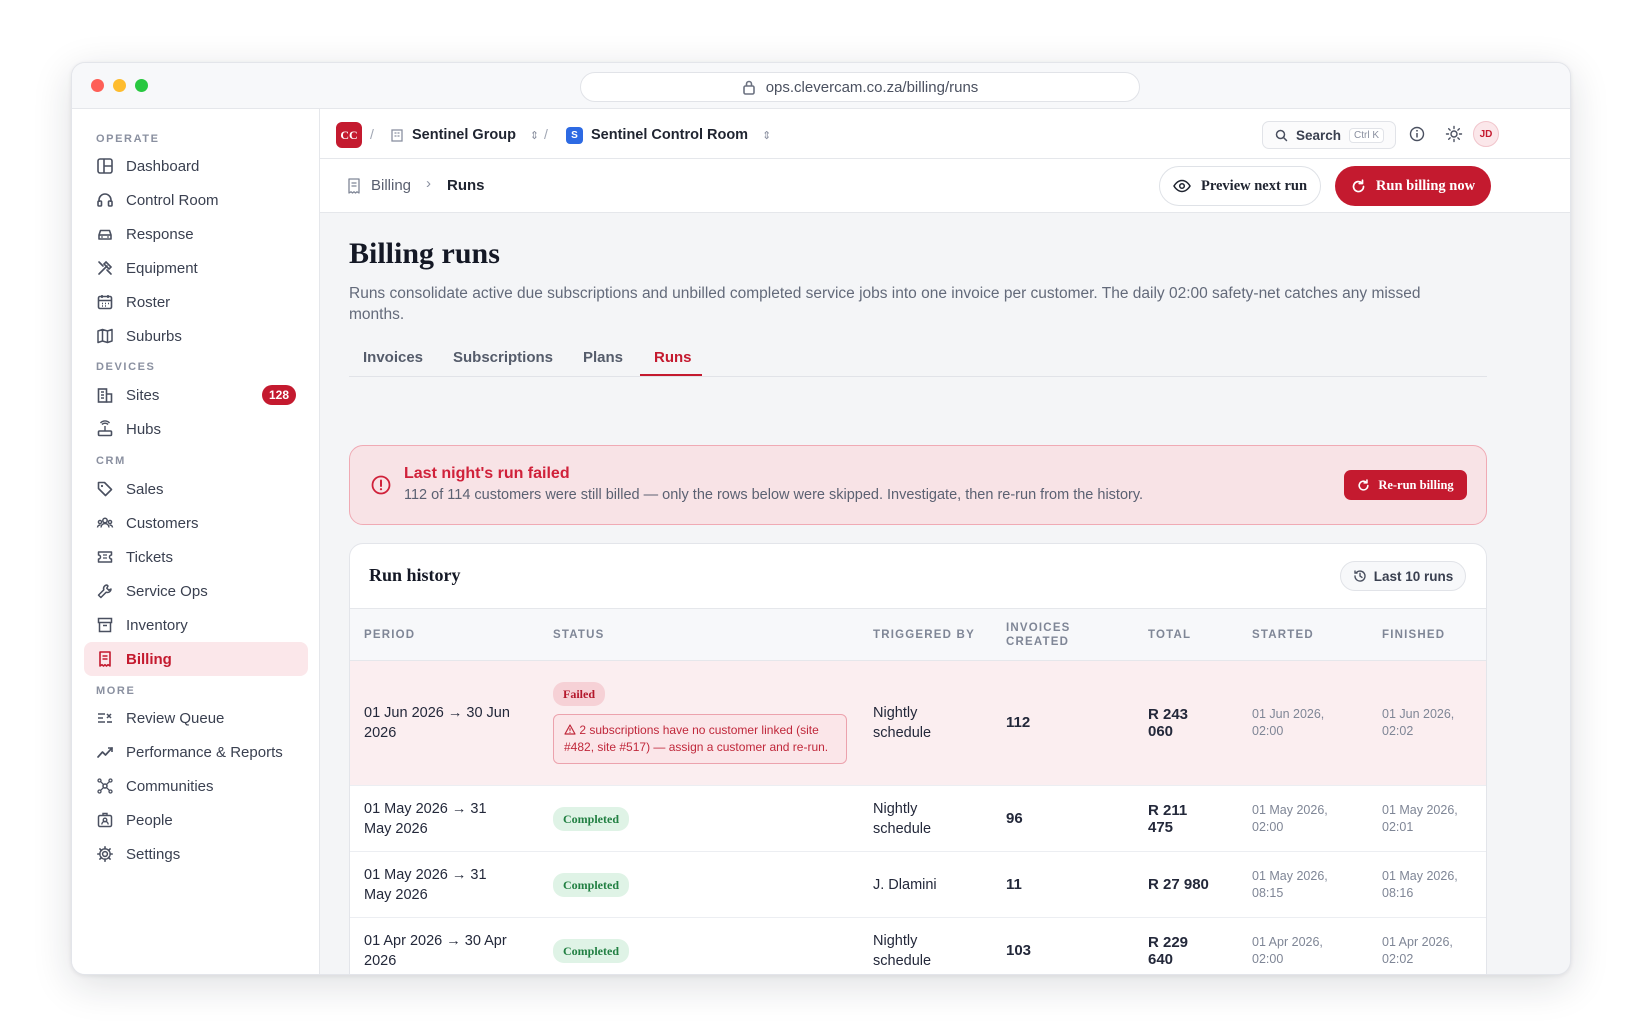  What do you see at coordinates (153, 854) in the screenshot?
I see `sidebar-item-label: Settings` at bounding box center [153, 854].